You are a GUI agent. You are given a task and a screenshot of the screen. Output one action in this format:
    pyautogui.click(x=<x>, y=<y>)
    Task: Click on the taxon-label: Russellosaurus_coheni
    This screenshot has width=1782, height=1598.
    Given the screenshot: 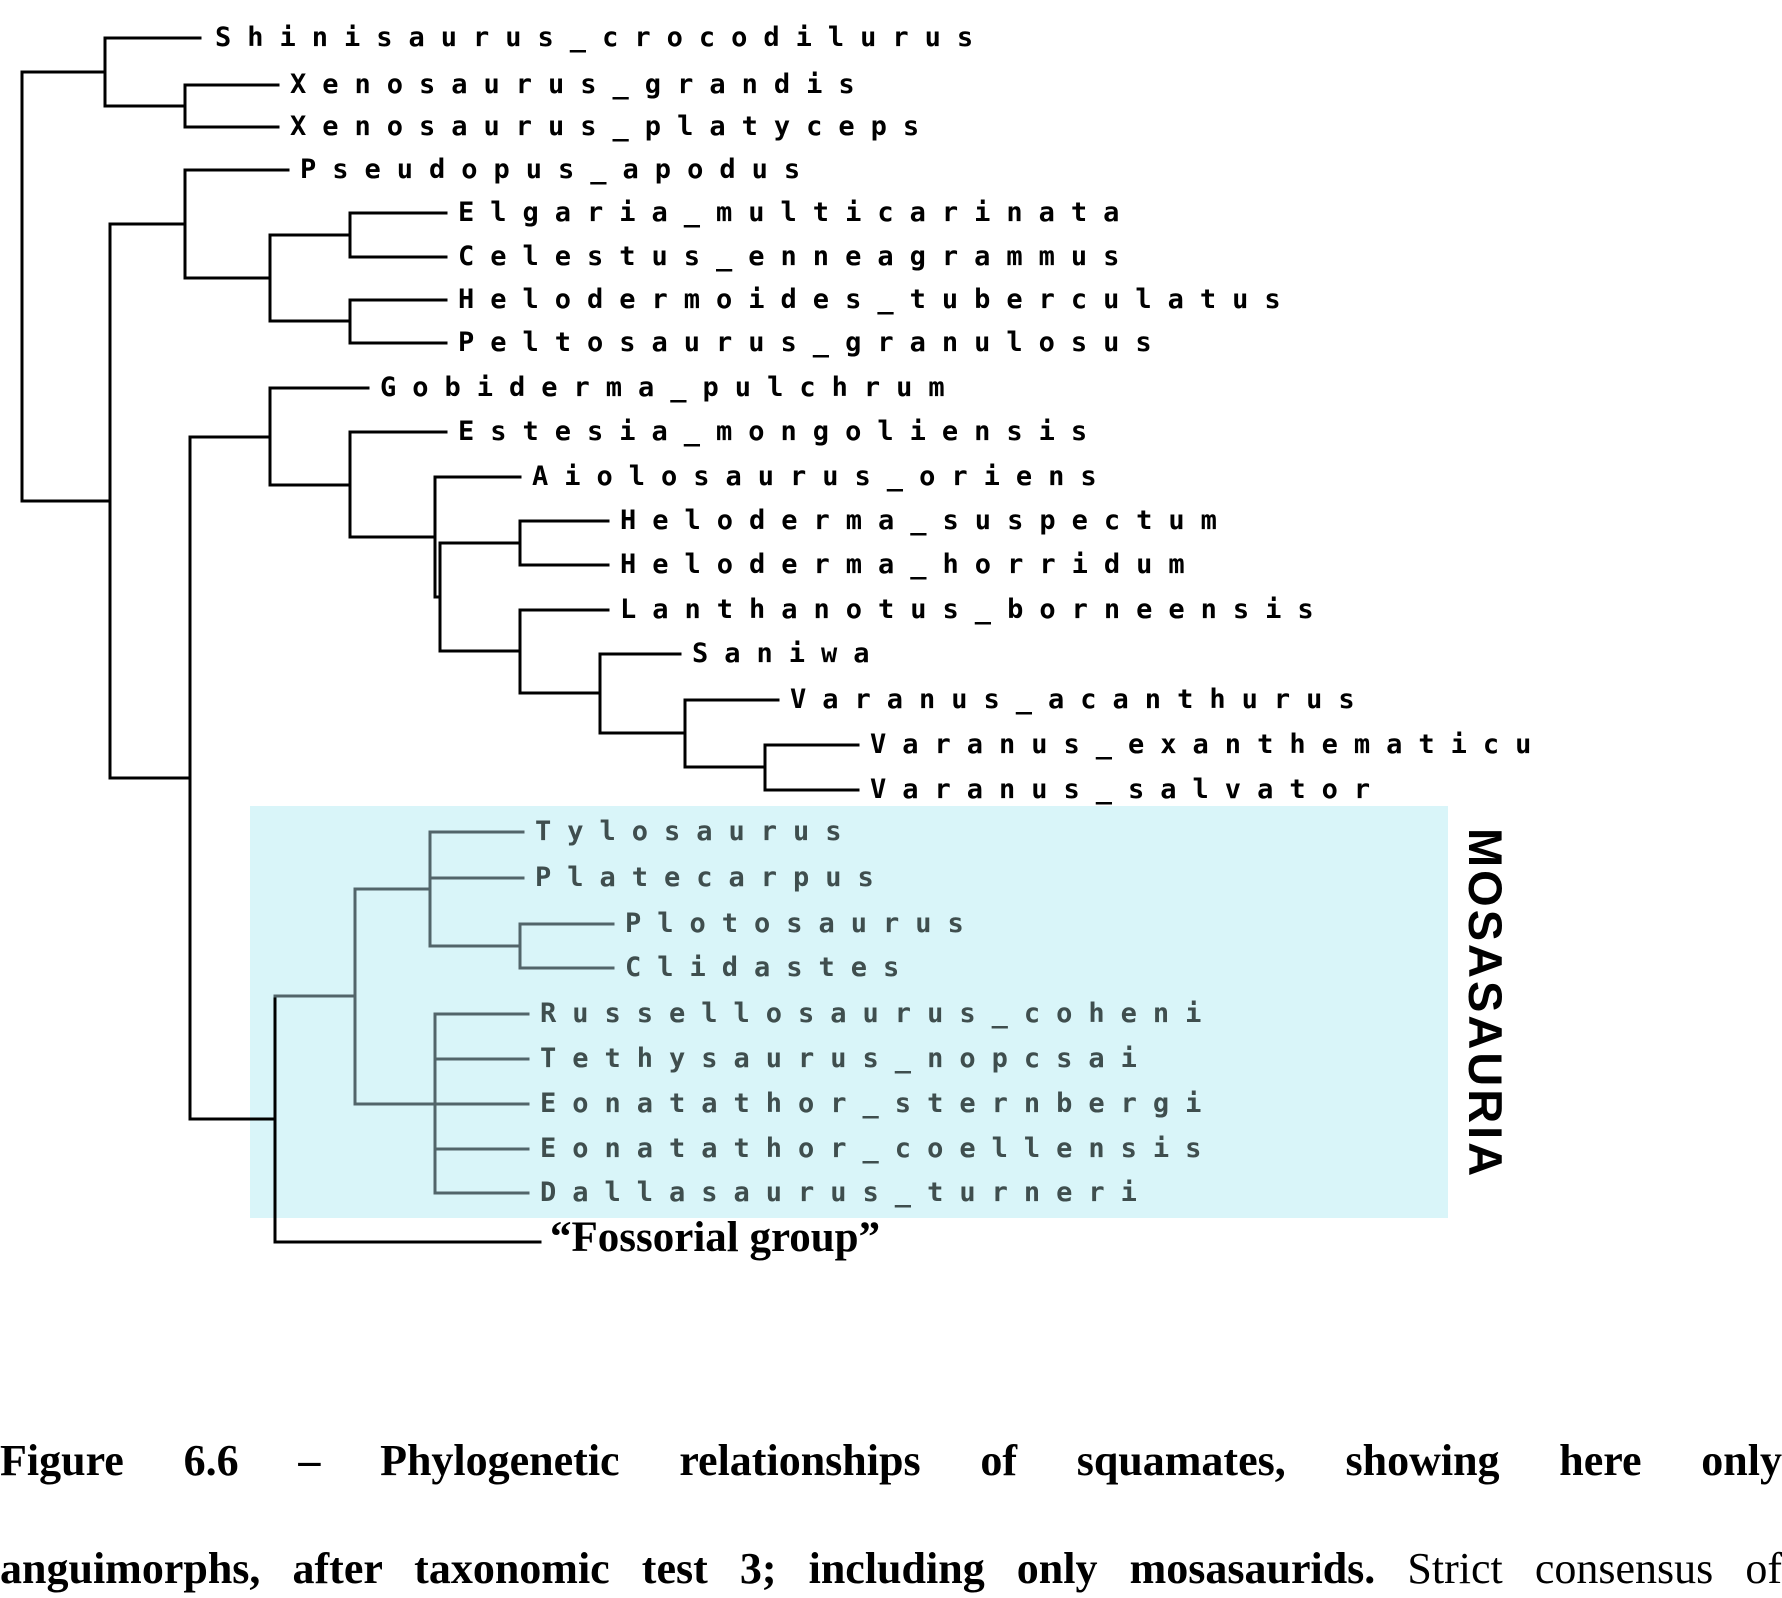 What is the action you would take?
    pyautogui.click(x=879, y=1013)
    